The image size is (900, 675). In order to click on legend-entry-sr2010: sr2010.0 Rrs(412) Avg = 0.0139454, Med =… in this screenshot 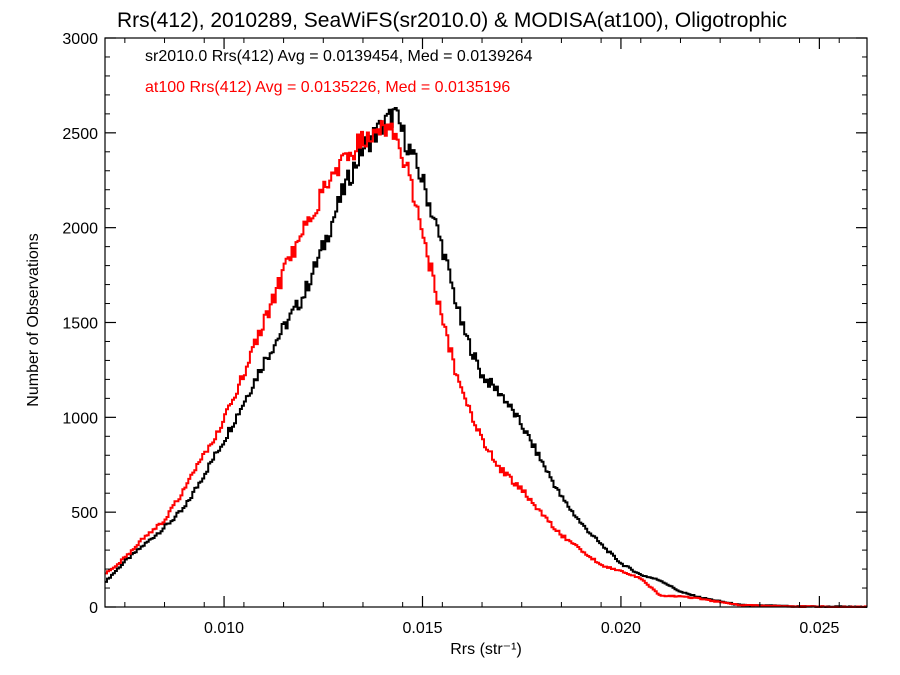, I will do `click(339, 56)`.